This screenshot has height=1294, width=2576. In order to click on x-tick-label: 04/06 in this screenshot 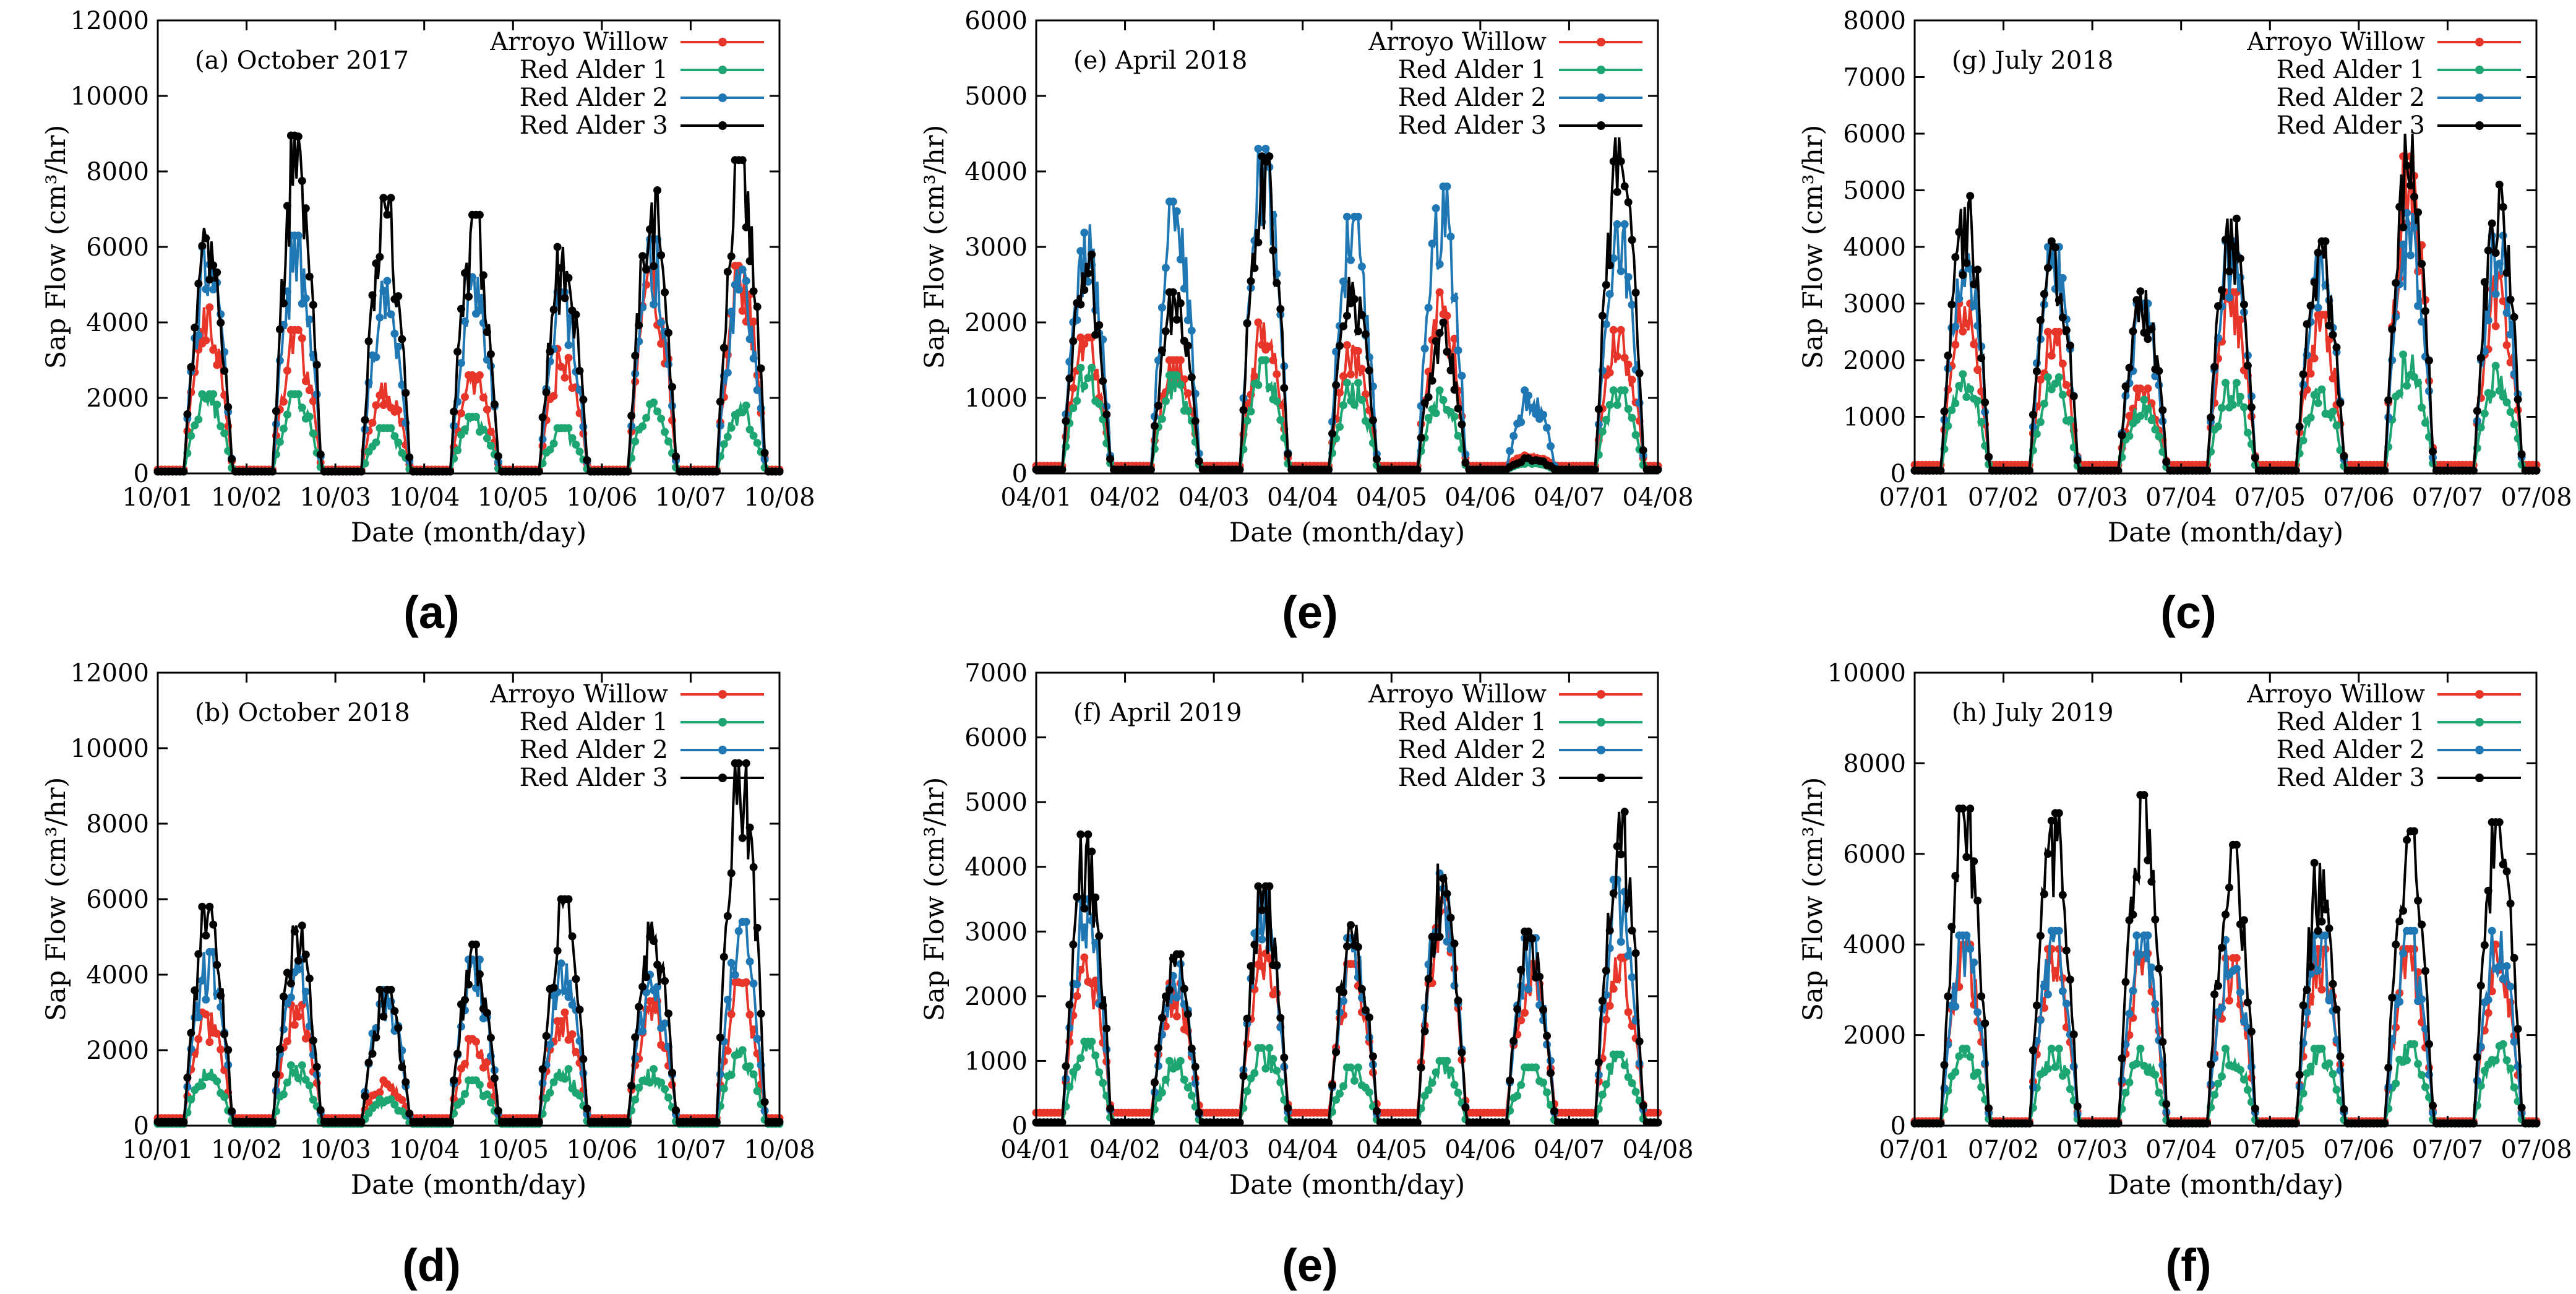, I will do `click(1480, 1150)`.